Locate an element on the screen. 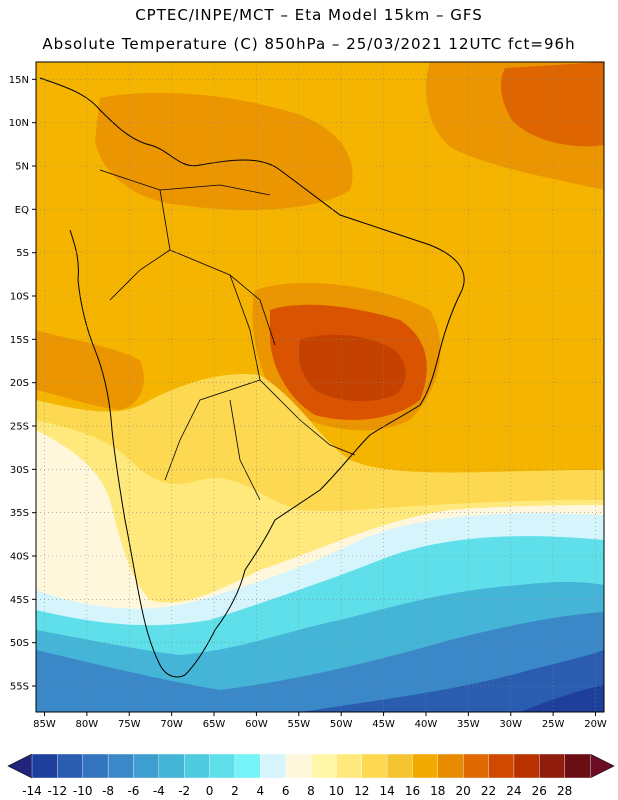  x-tick-label: 50W is located at coordinates (341, 724).